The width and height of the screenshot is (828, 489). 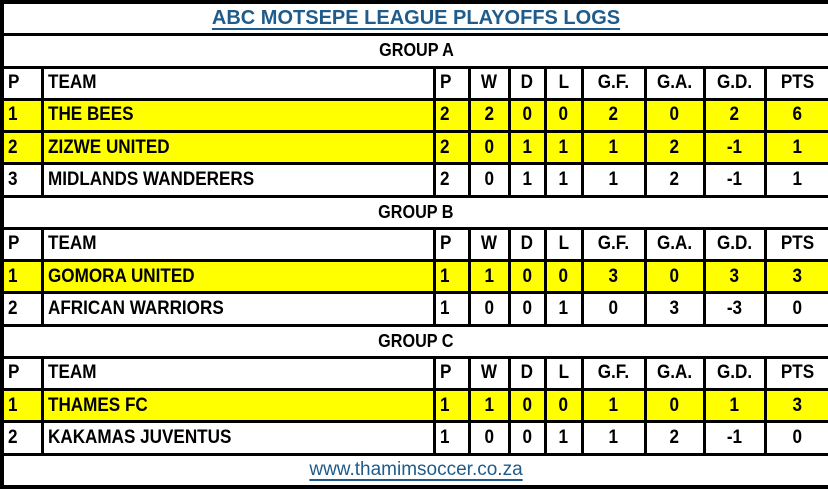 I want to click on footer-cell: www.thamimsoccer.co.za, so click(x=414, y=470).